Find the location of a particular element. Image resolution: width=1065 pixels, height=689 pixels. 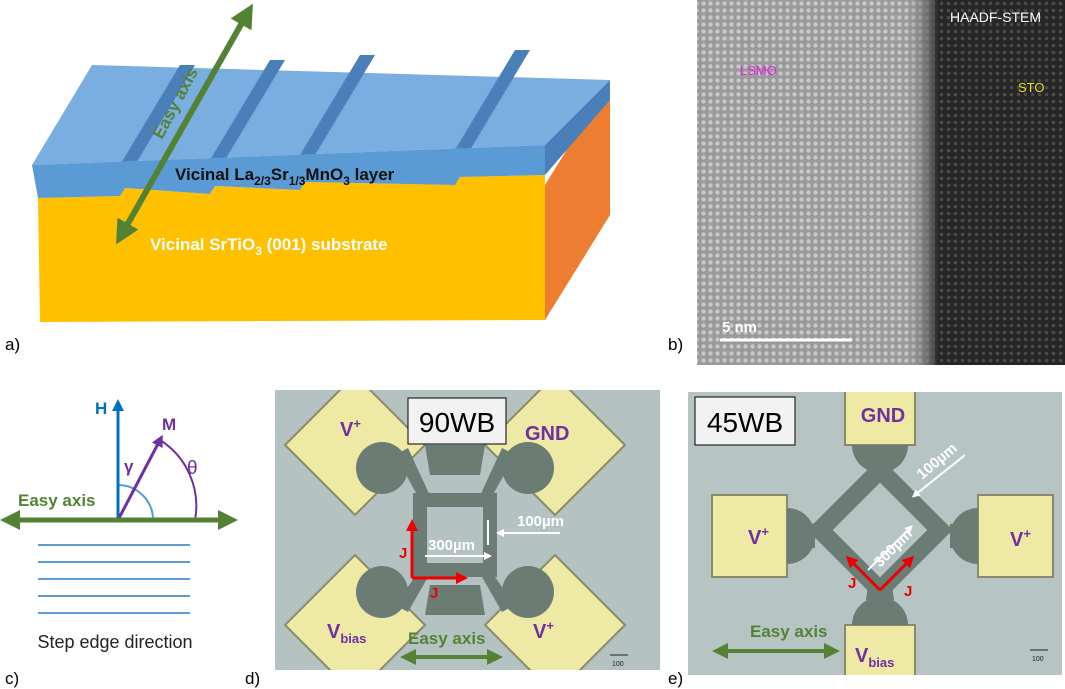

device-name: 45WB is located at coordinates (745, 422).